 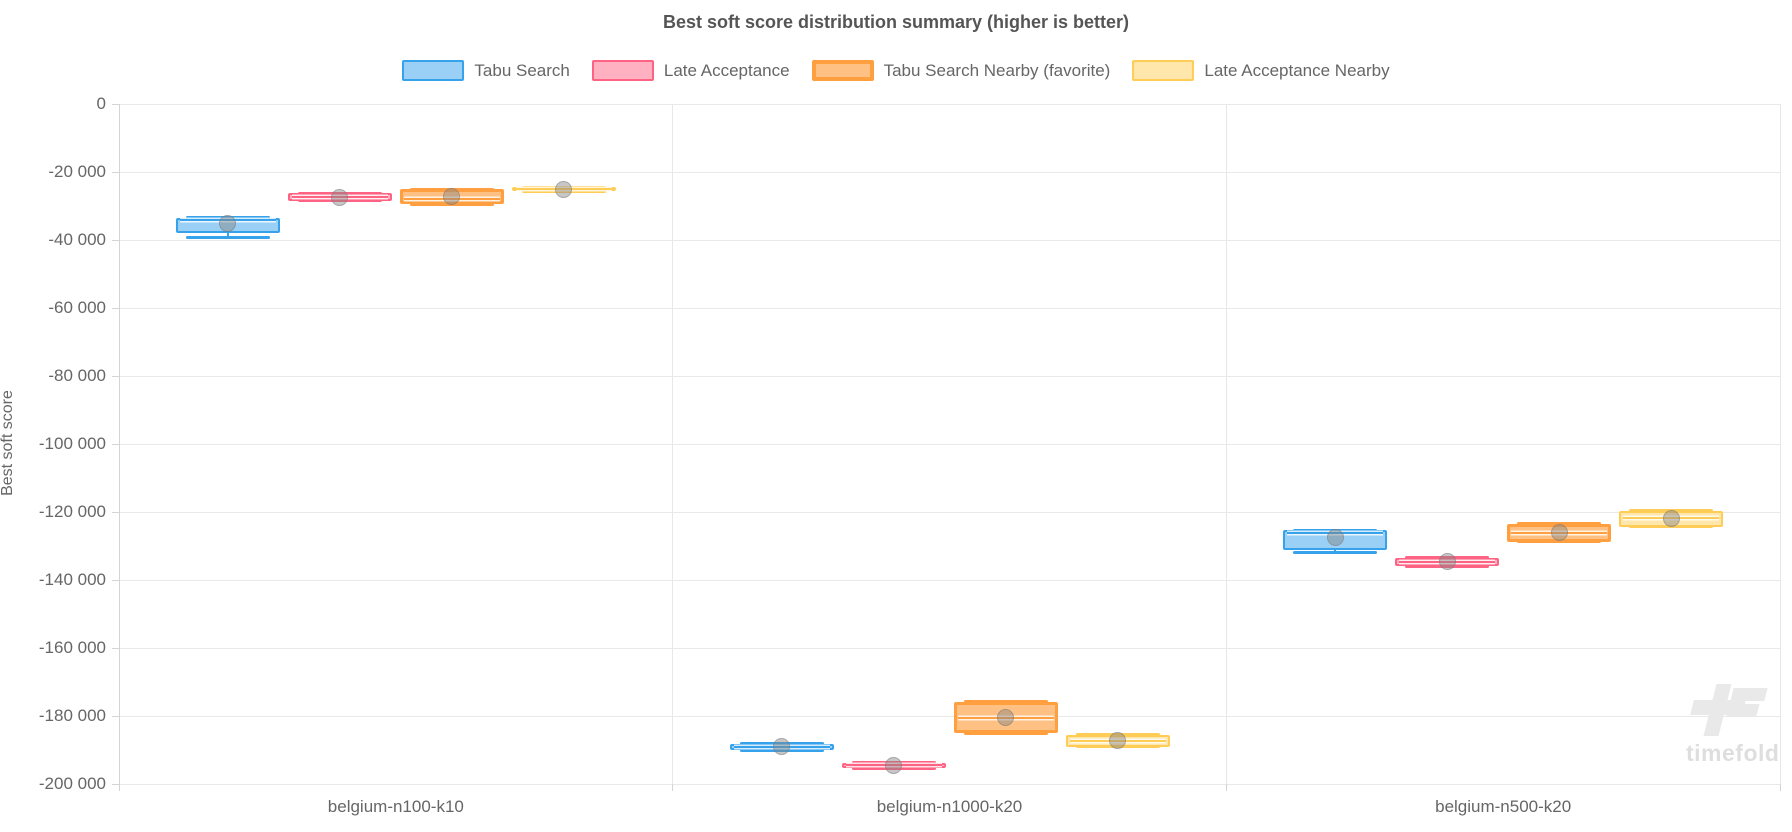 What do you see at coordinates (1733, 753) in the screenshot?
I see `watermark-text: timefold` at bounding box center [1733, 753].